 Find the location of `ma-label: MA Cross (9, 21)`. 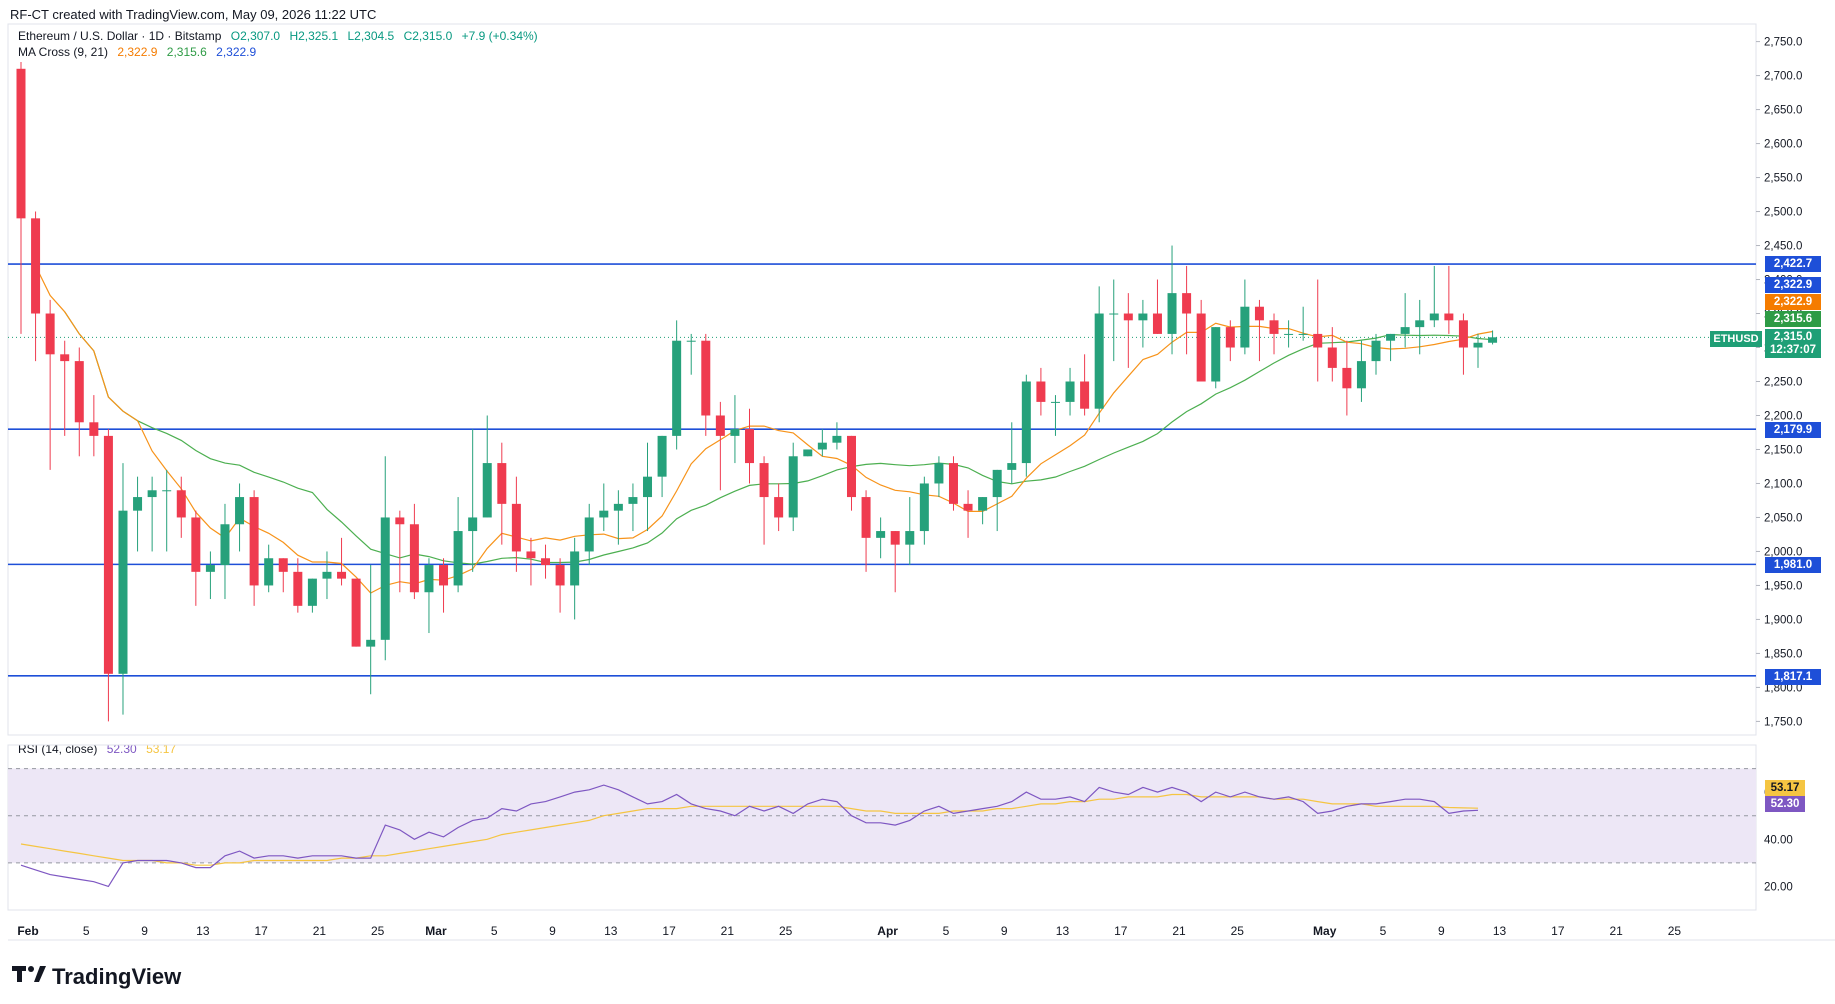

ma-label: MA Cross (9, 21) is located at coordinates (63, 52).